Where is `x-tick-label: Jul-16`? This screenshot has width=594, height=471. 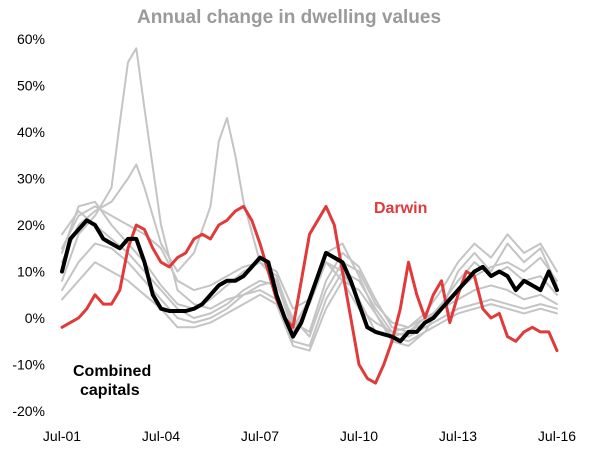
x-tick-label: Jul-16 is located at coordinates (557, 436).